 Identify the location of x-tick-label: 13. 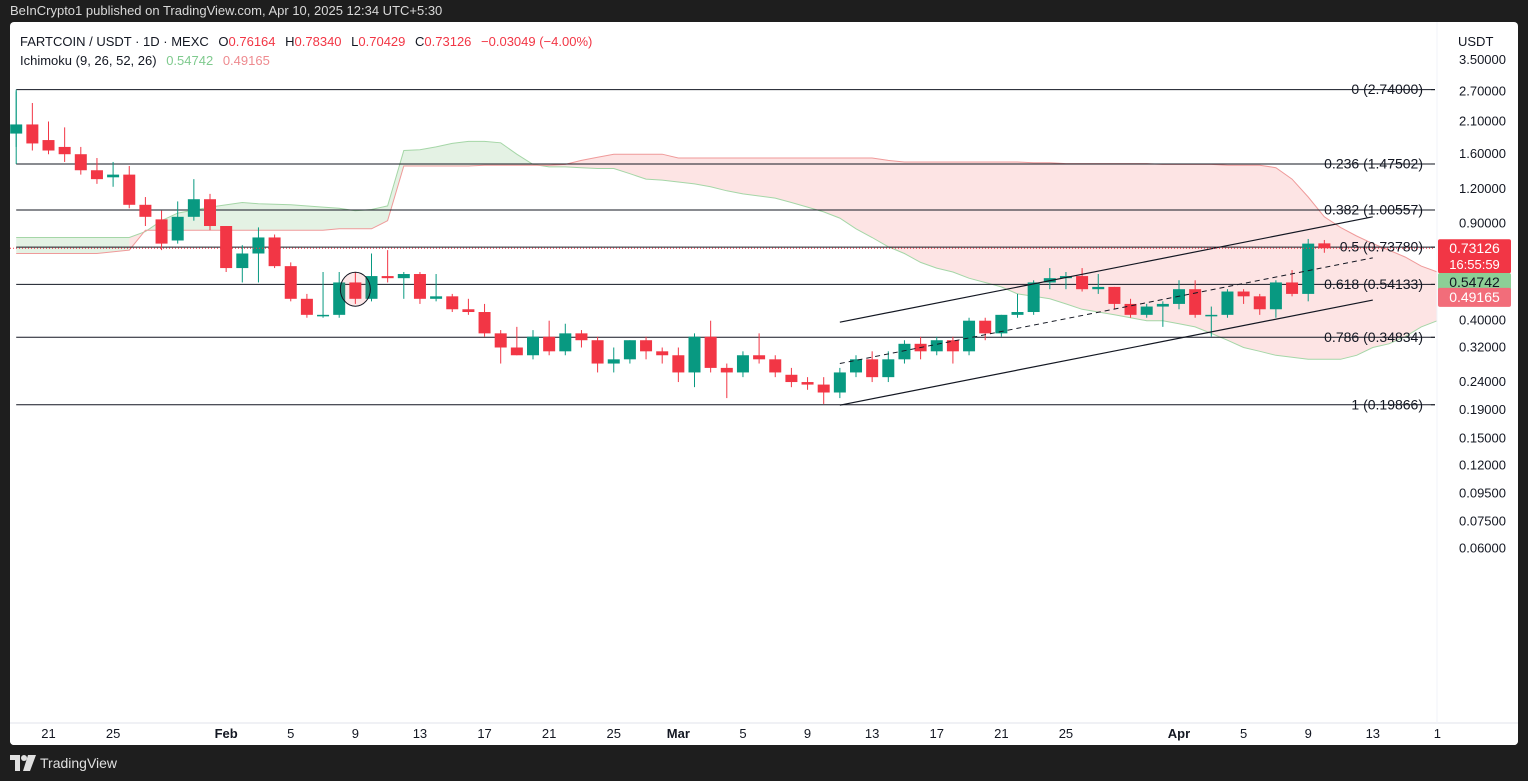
(872, 733).